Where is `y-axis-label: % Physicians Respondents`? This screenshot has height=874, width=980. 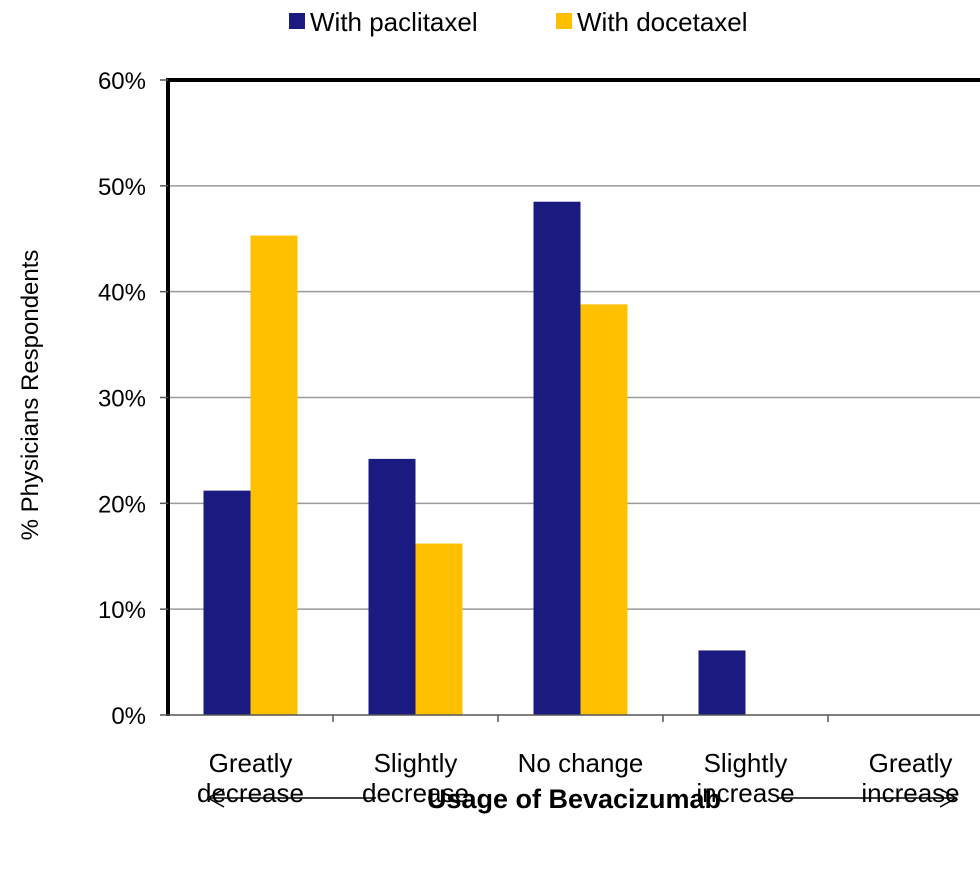
y-axis-label: % Physicians Respondents is located at coordinates (30, 395).